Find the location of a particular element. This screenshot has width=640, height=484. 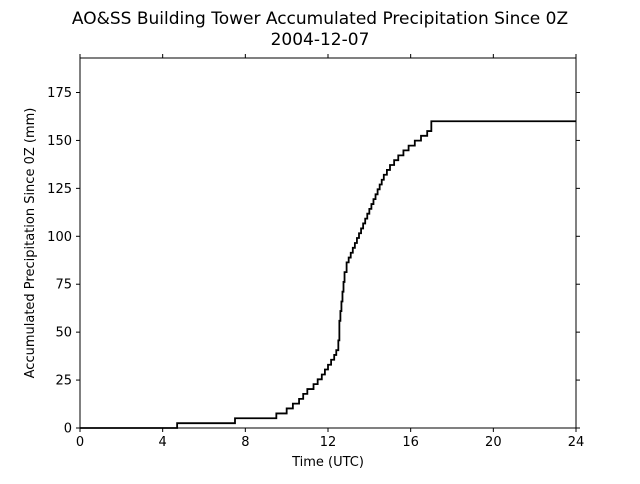

y-tick-label: 125 is located at coordinates (59, 189).